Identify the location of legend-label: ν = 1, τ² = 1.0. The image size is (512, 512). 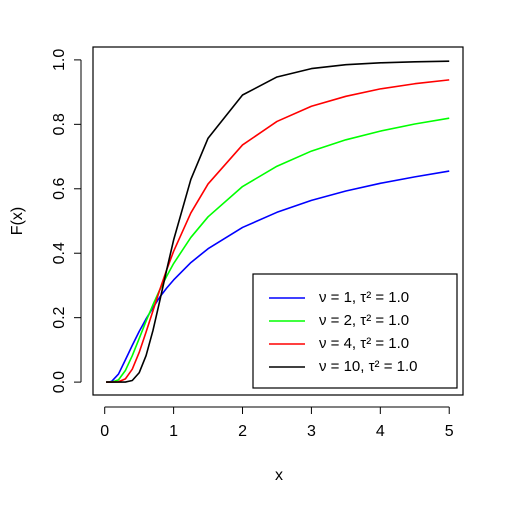
(364, 297).